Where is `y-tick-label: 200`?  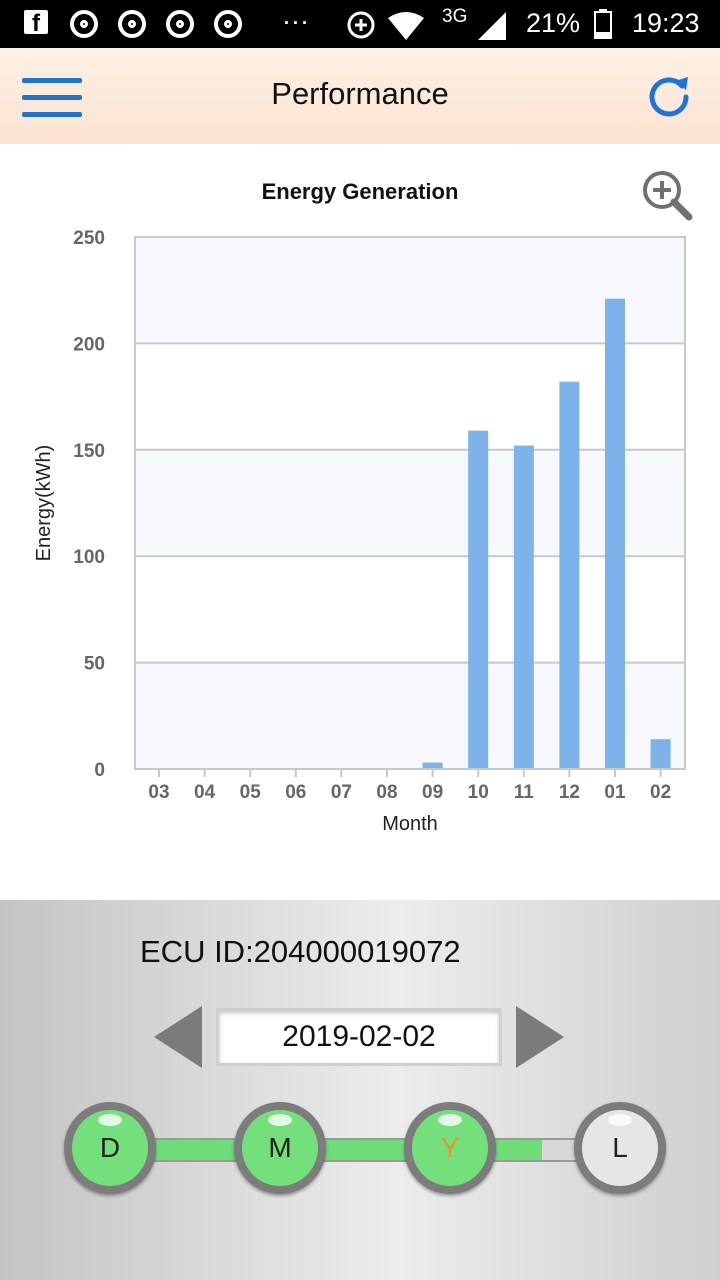
y-tick-label: 200 is located at coordinates (89, 344).